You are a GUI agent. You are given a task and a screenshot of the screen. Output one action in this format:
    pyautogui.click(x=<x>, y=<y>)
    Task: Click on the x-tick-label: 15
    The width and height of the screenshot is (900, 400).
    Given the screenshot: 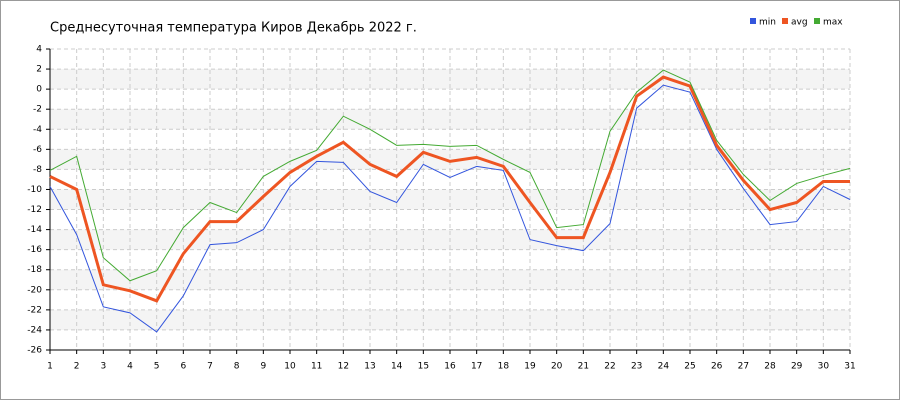 What is the action you would take?
    pyautogui.click(x=423, y=367)
    